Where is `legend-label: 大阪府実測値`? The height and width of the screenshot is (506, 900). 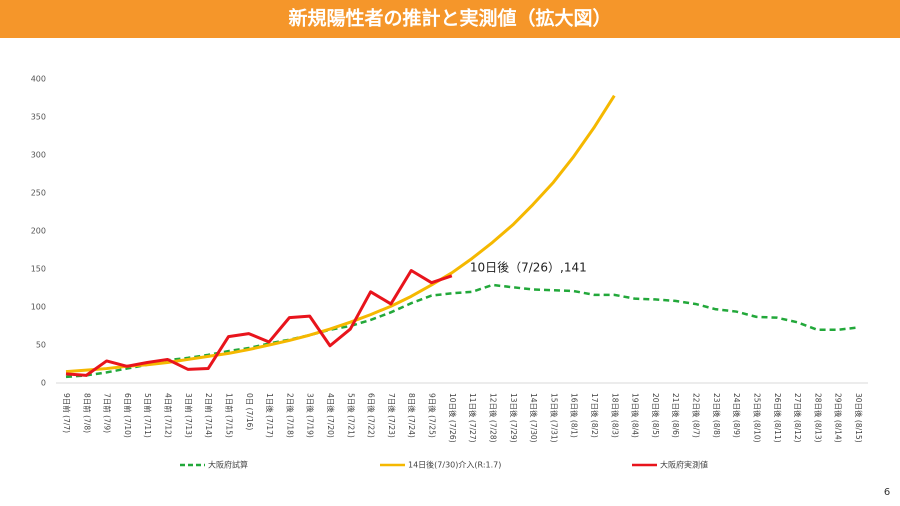 legend-label: 大阪府実測値 is located at coordinates (684, 465).